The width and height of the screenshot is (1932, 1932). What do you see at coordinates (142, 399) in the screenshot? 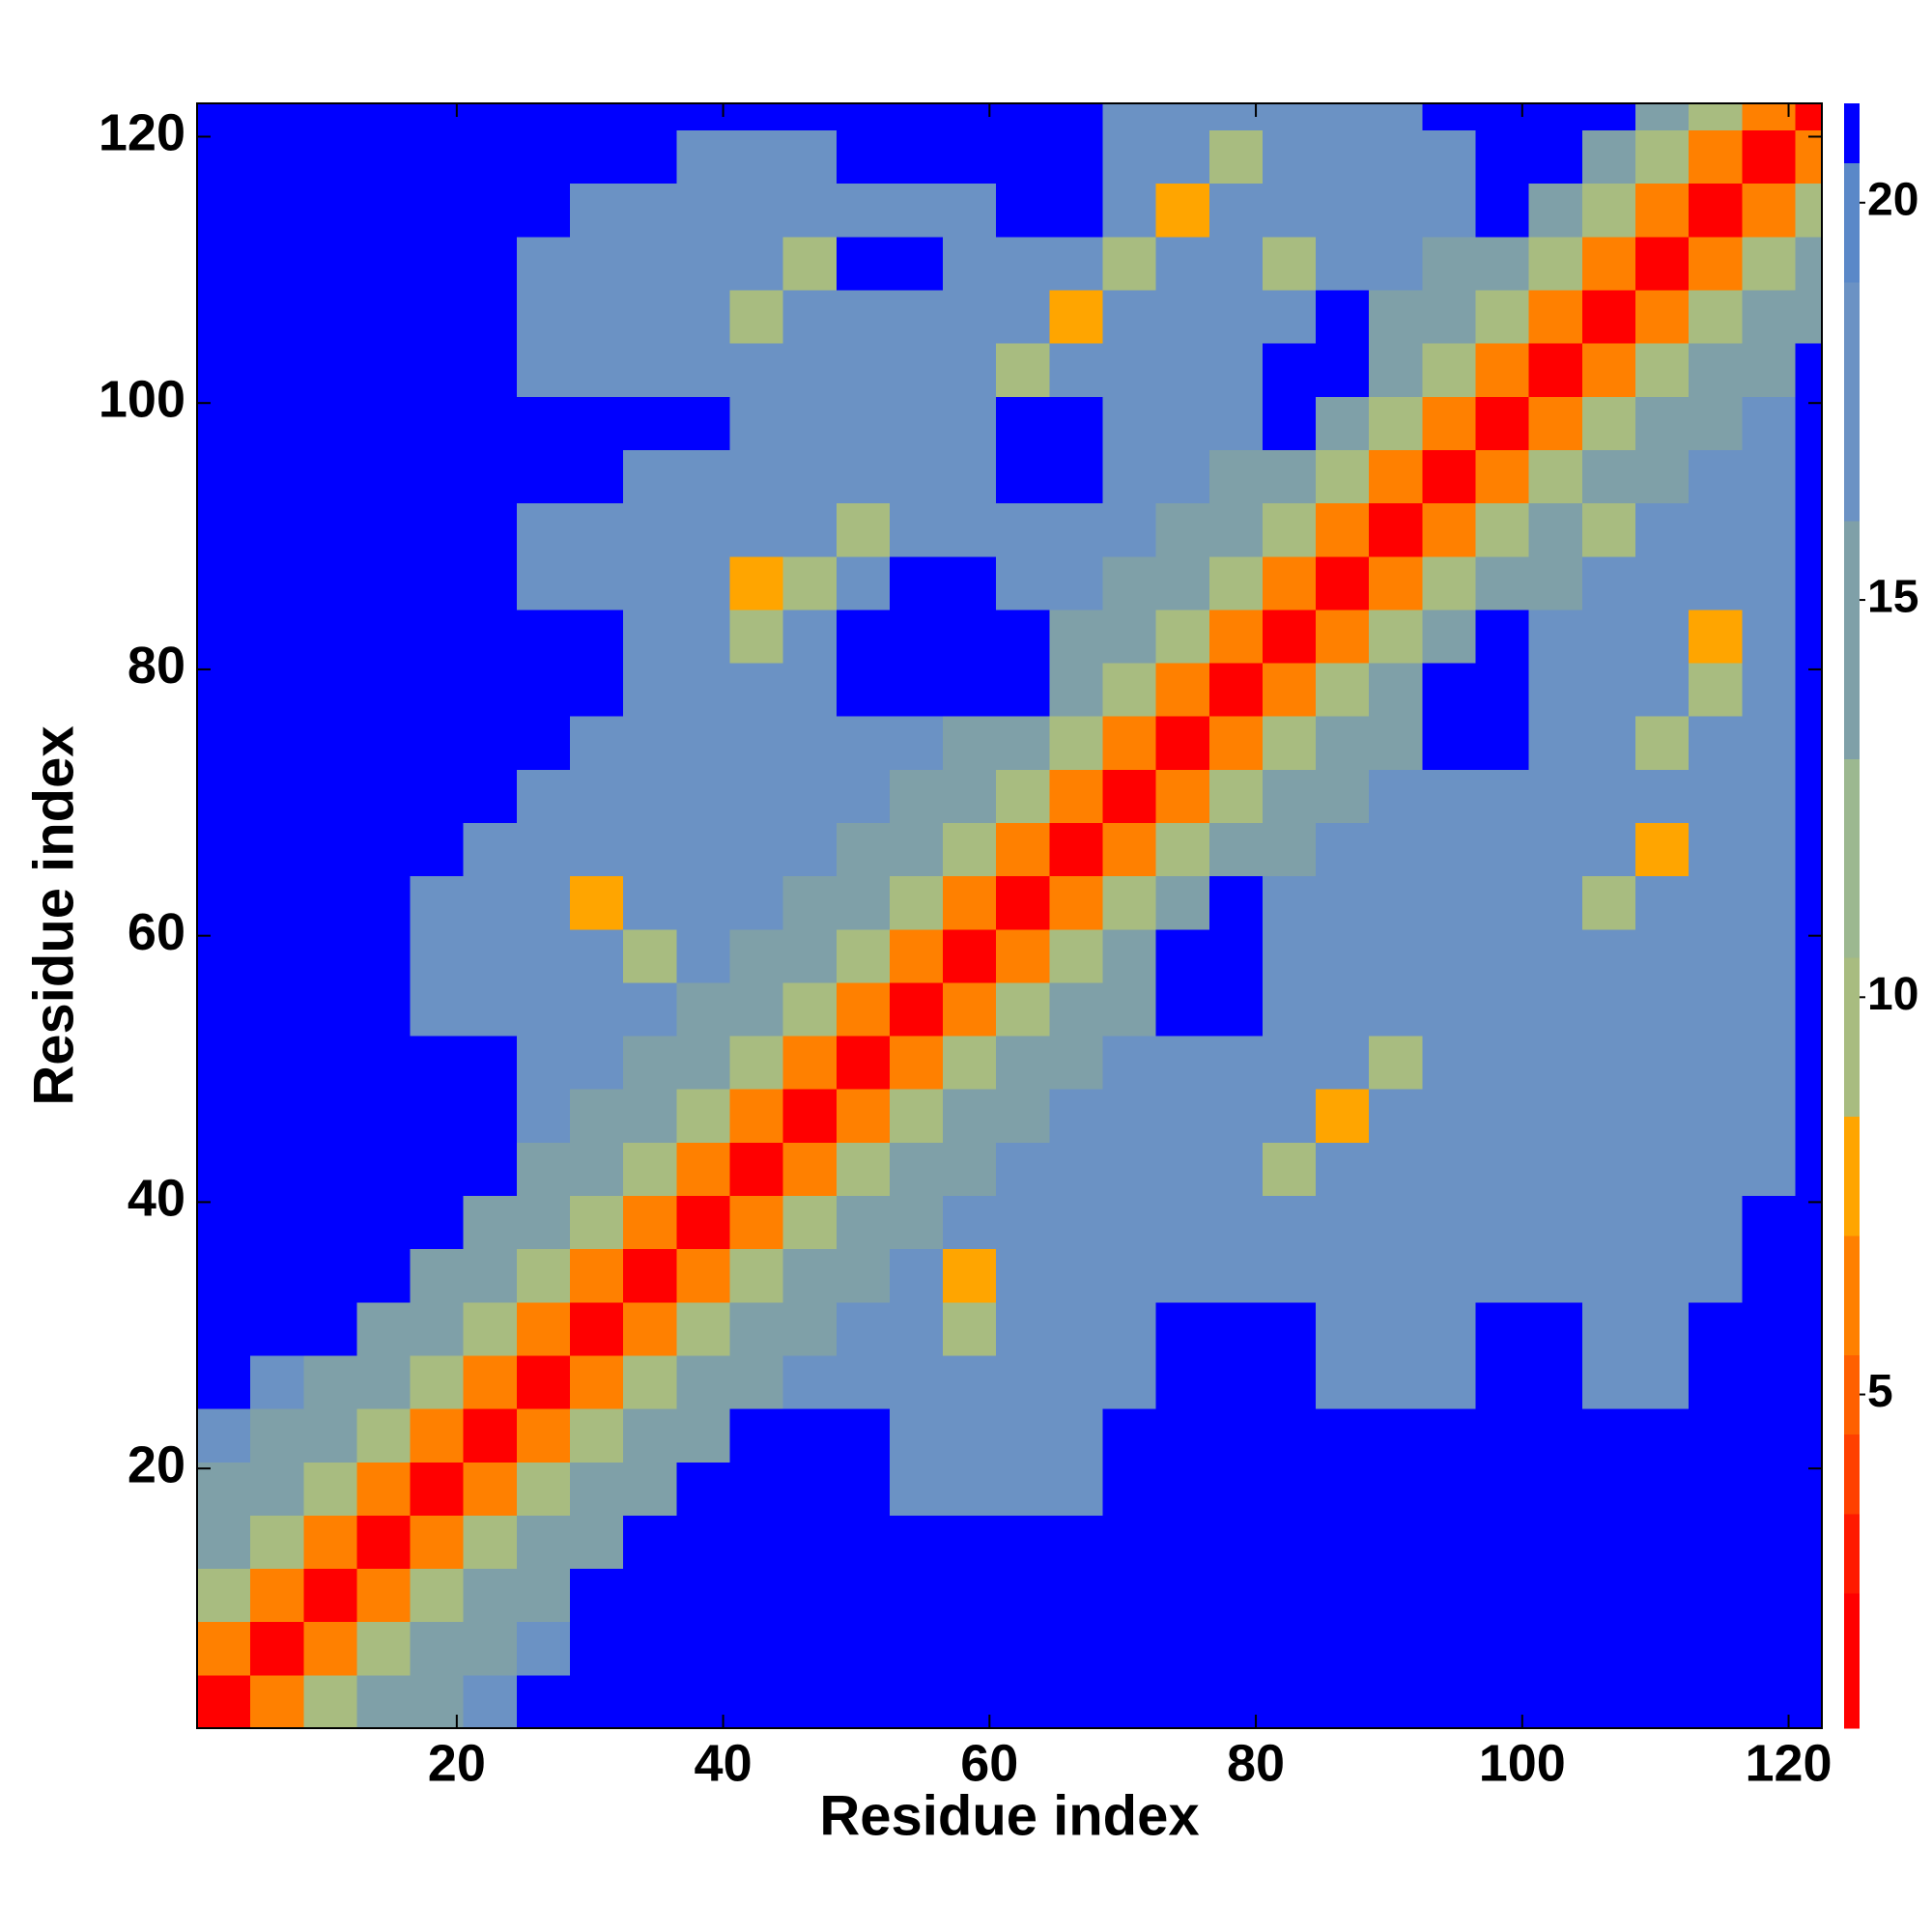
I see `y-tick-label: 100` at bounding box center [142, 399].